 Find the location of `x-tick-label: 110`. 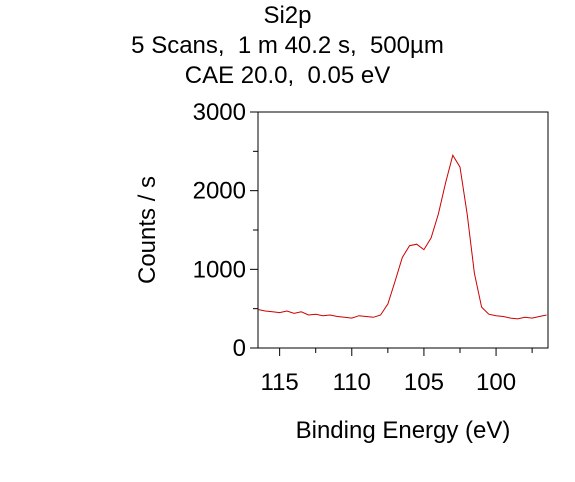

x-tick-label: 110 is located at coordinates (352, 382).